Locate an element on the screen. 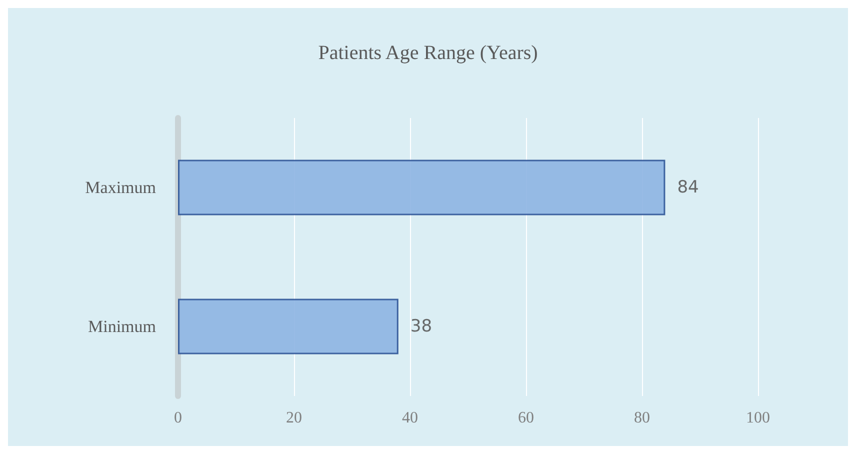 The width and height of the screenshot is (856, 454). data-label: 38 is located at coordinates (421, 326).